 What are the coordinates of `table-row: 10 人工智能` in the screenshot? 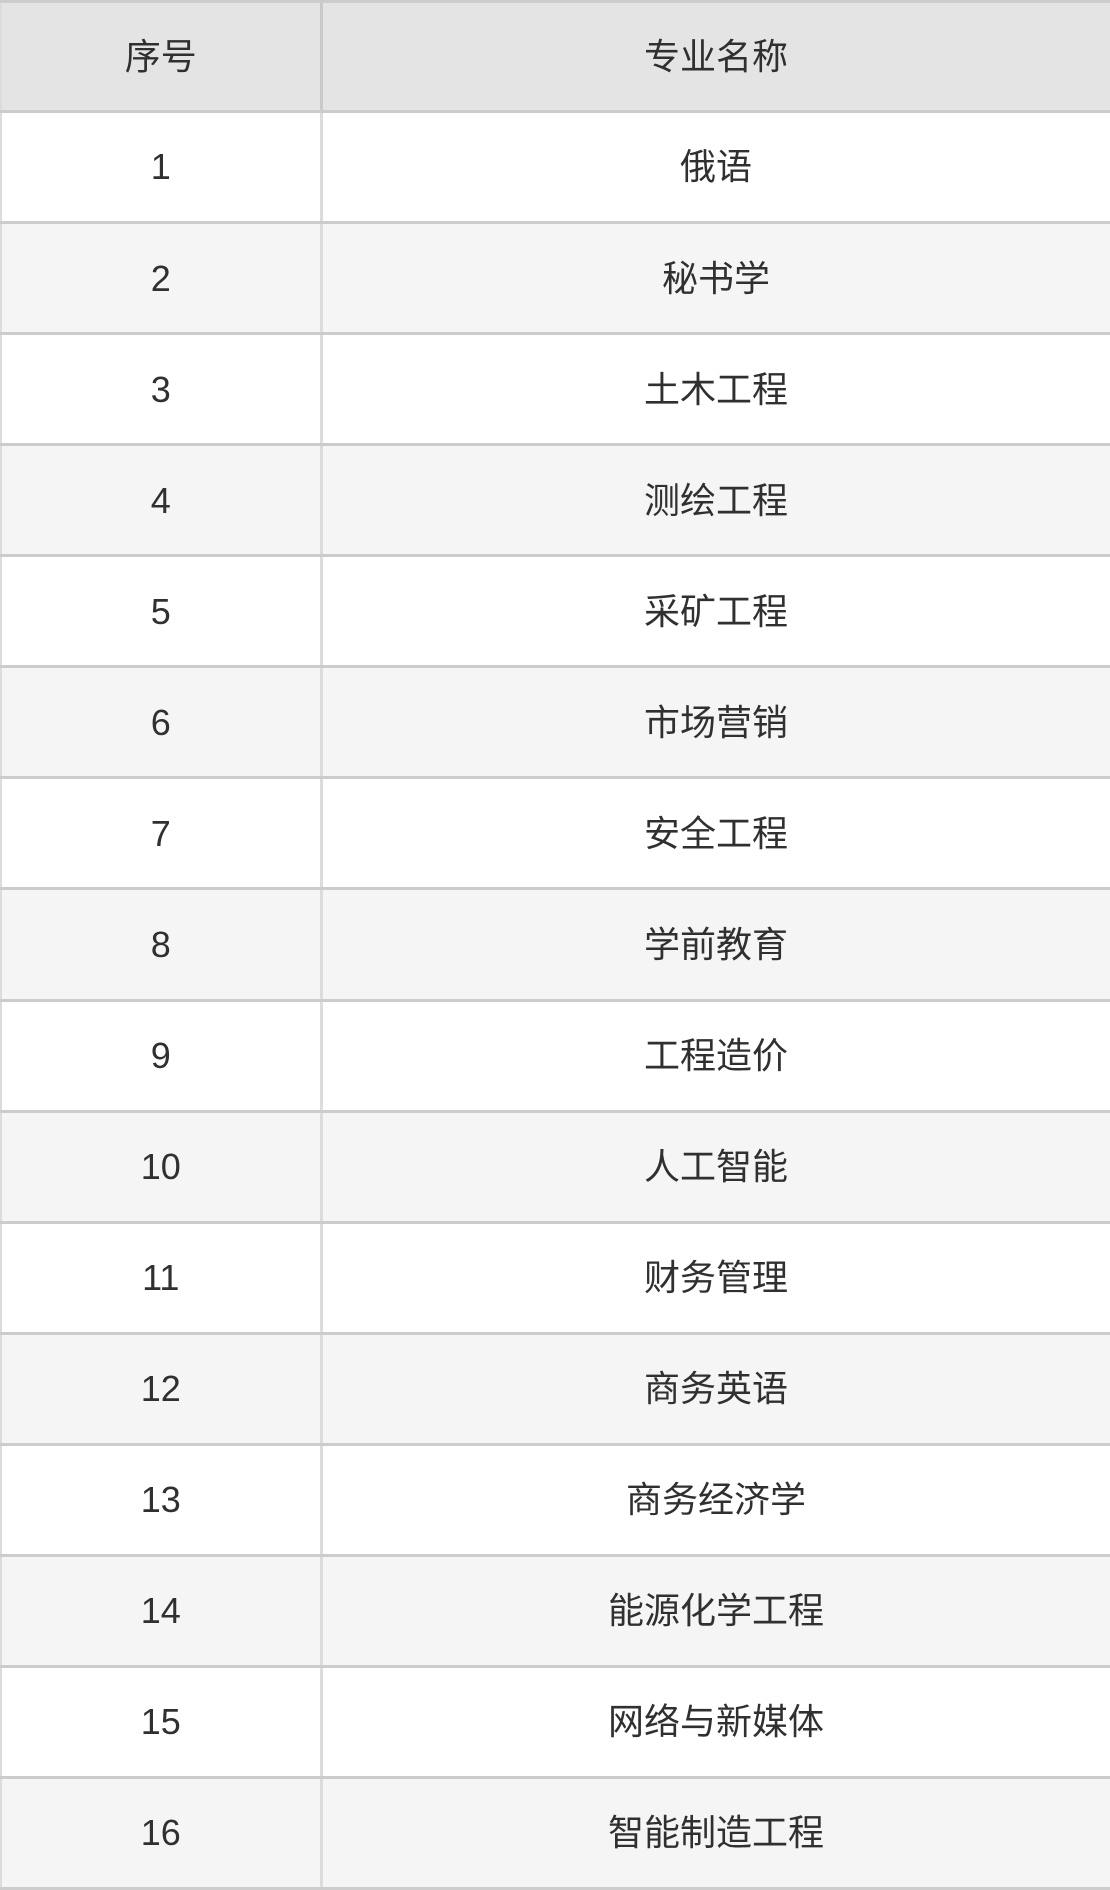 It's located at (555, 1166).